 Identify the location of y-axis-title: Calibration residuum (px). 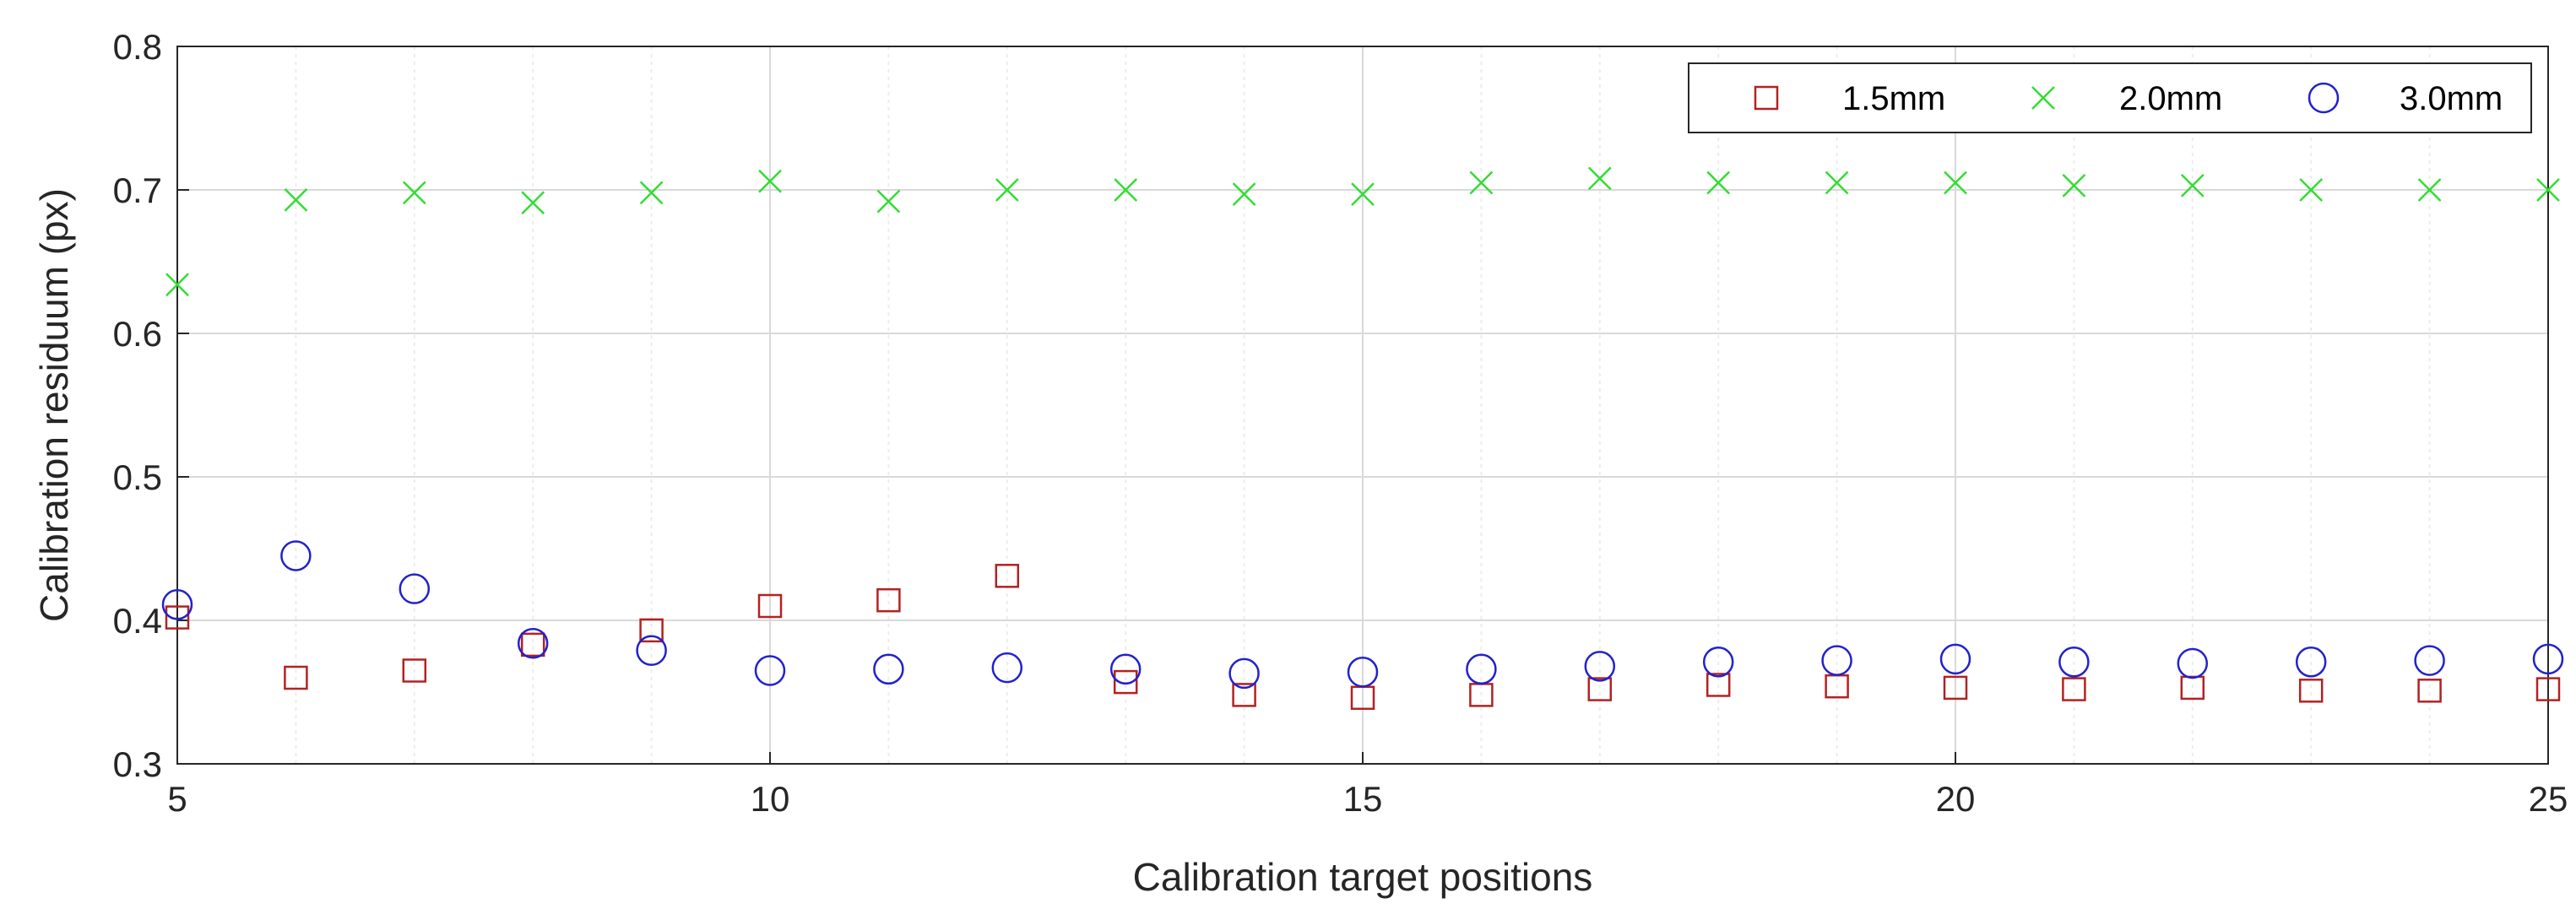
(54, 405).